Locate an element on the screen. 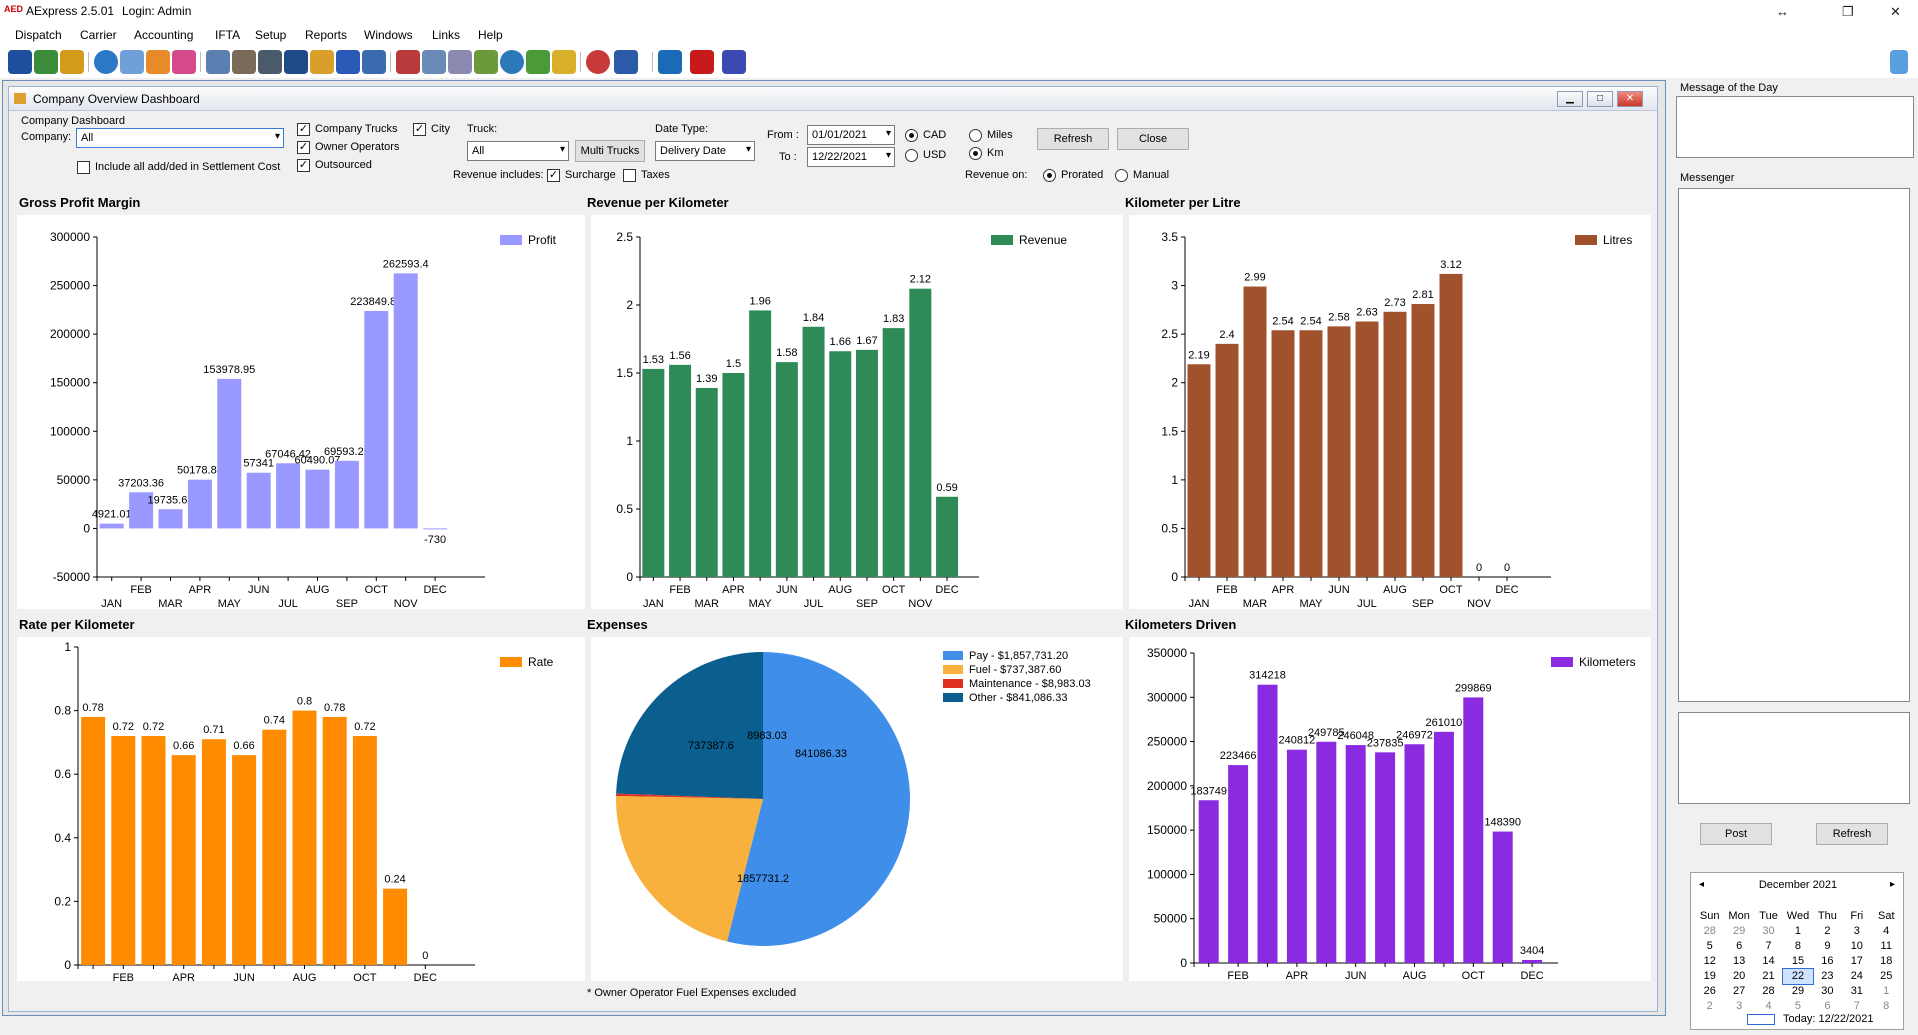 This screenshot has width=1918, height=1035. multi-trucks-button: Multi Trucks is located at coordinates (610, 151).